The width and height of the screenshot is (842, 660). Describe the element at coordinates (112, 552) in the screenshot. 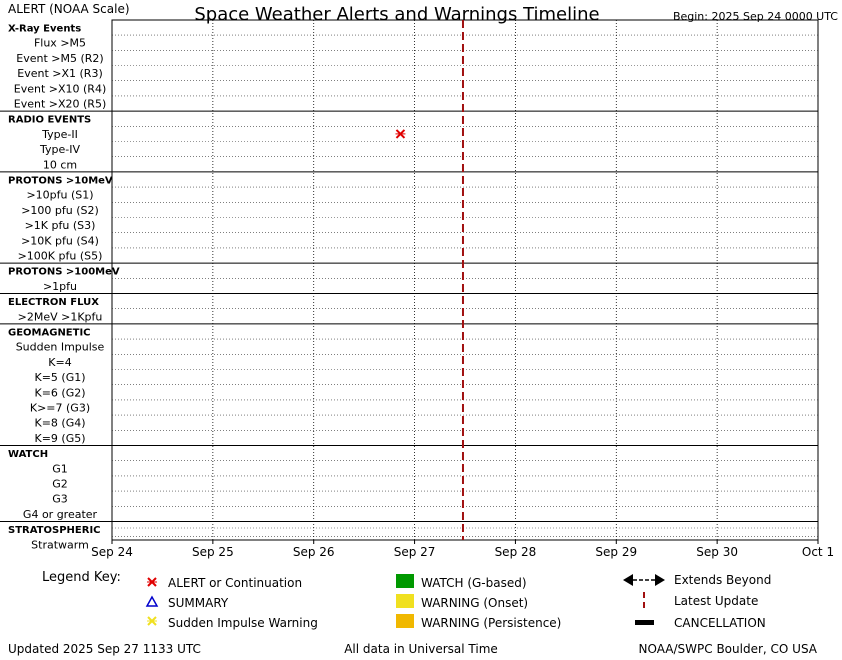

I see `x-tick-label: Sep 24` at that location.